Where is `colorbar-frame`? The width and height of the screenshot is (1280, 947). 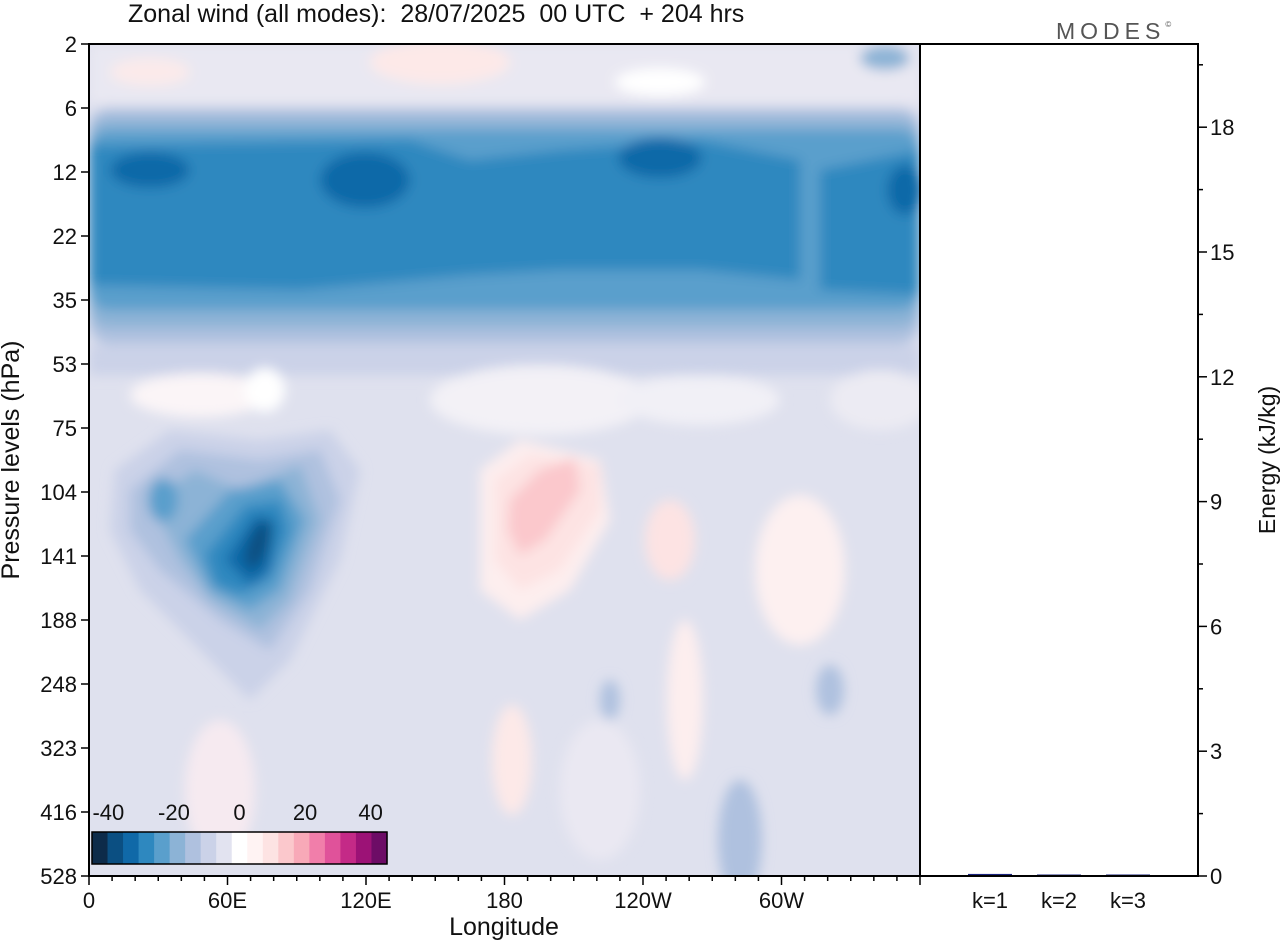 colorbar-frame is located at coordinates (239, 848).